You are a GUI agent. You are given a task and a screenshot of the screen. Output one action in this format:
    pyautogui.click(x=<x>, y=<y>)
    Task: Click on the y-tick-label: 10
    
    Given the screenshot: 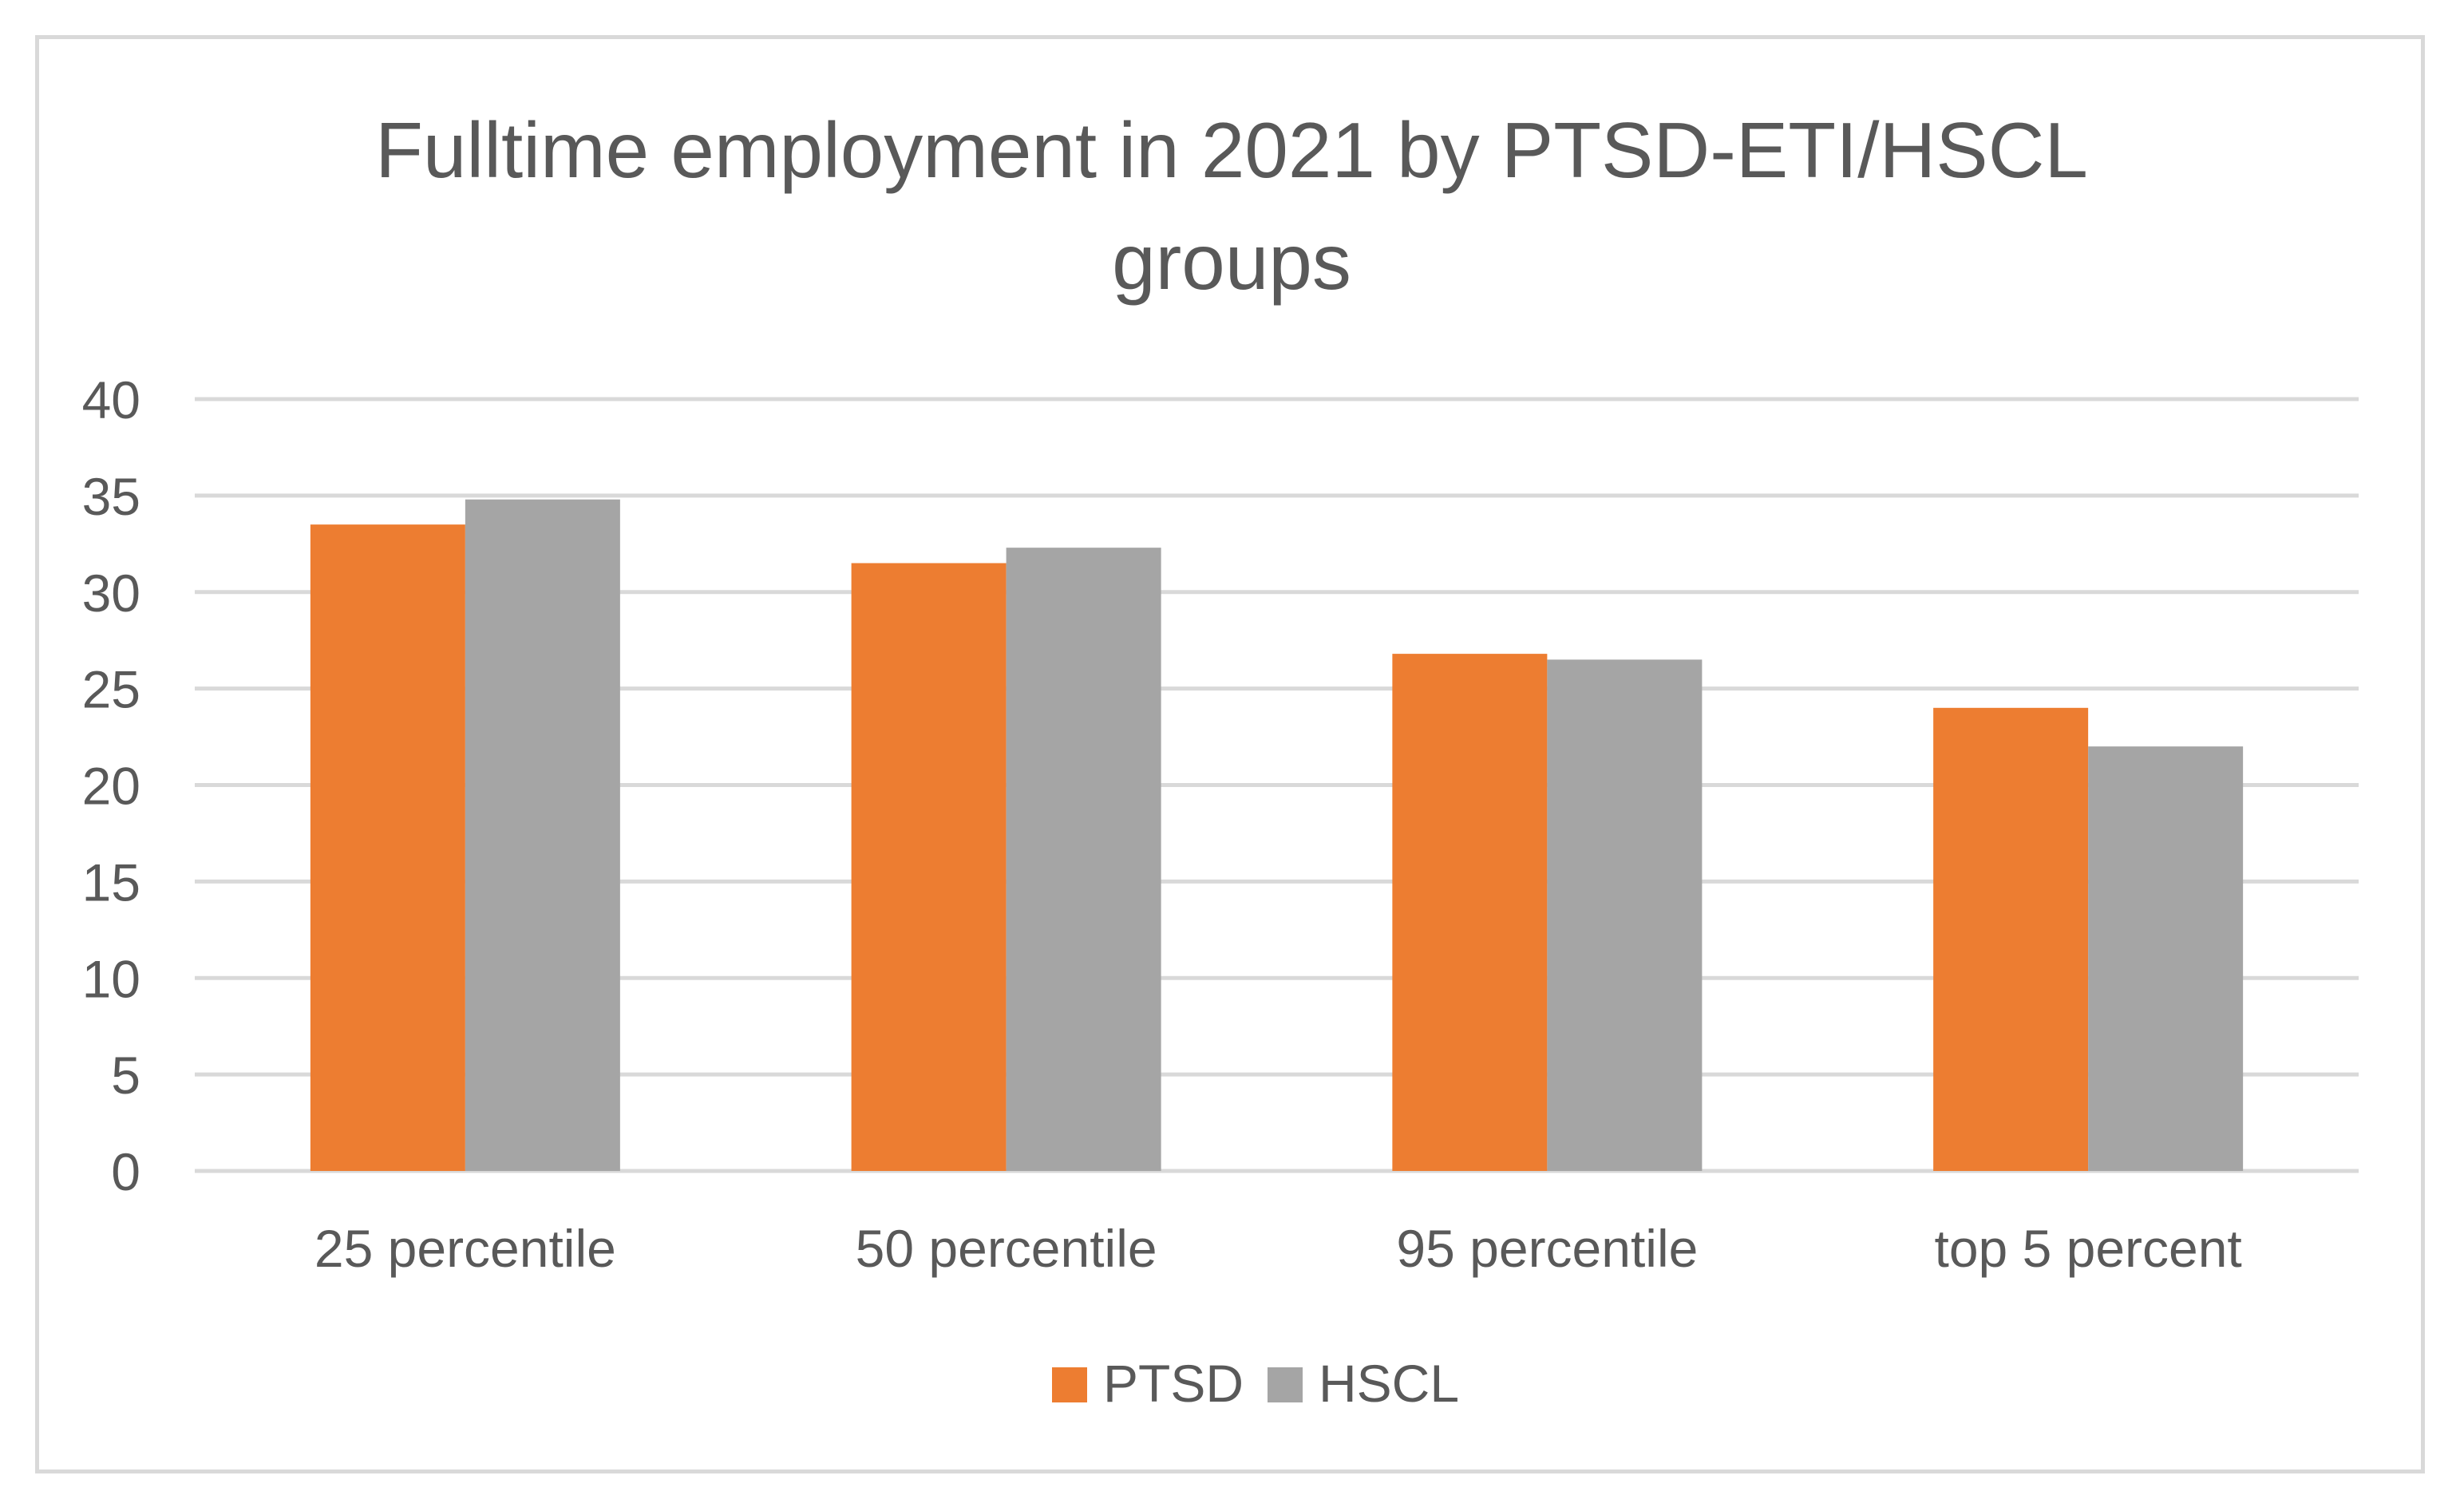 What is the action you would take?
    pyautogui.click(x=111, y=978)
    